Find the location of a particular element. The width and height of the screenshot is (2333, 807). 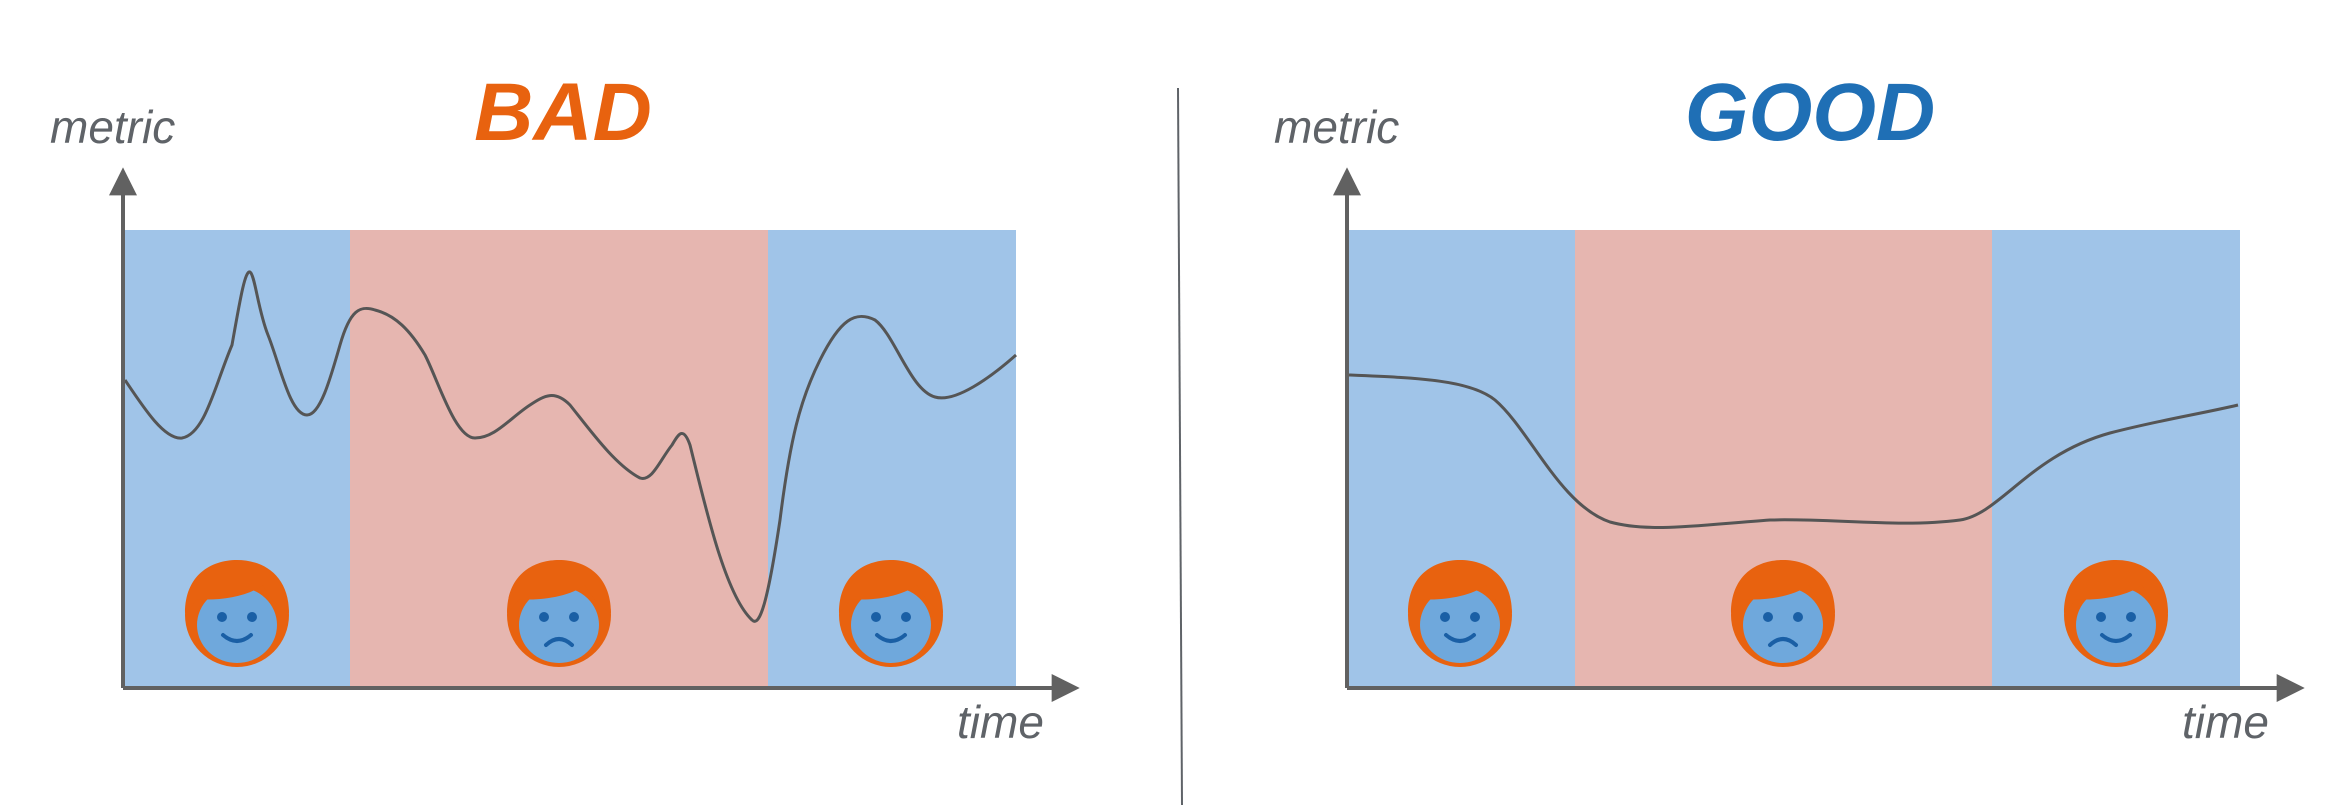

good-title: GOOD is located at coordinates (1810, 112).